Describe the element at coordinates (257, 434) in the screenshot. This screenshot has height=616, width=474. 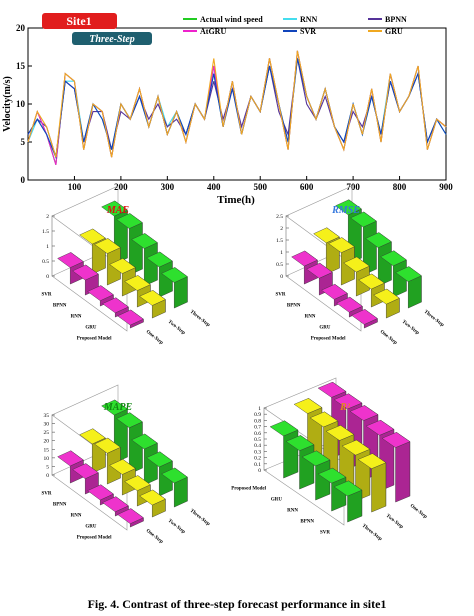
I see `z-tick-label: 0.6` at that location.